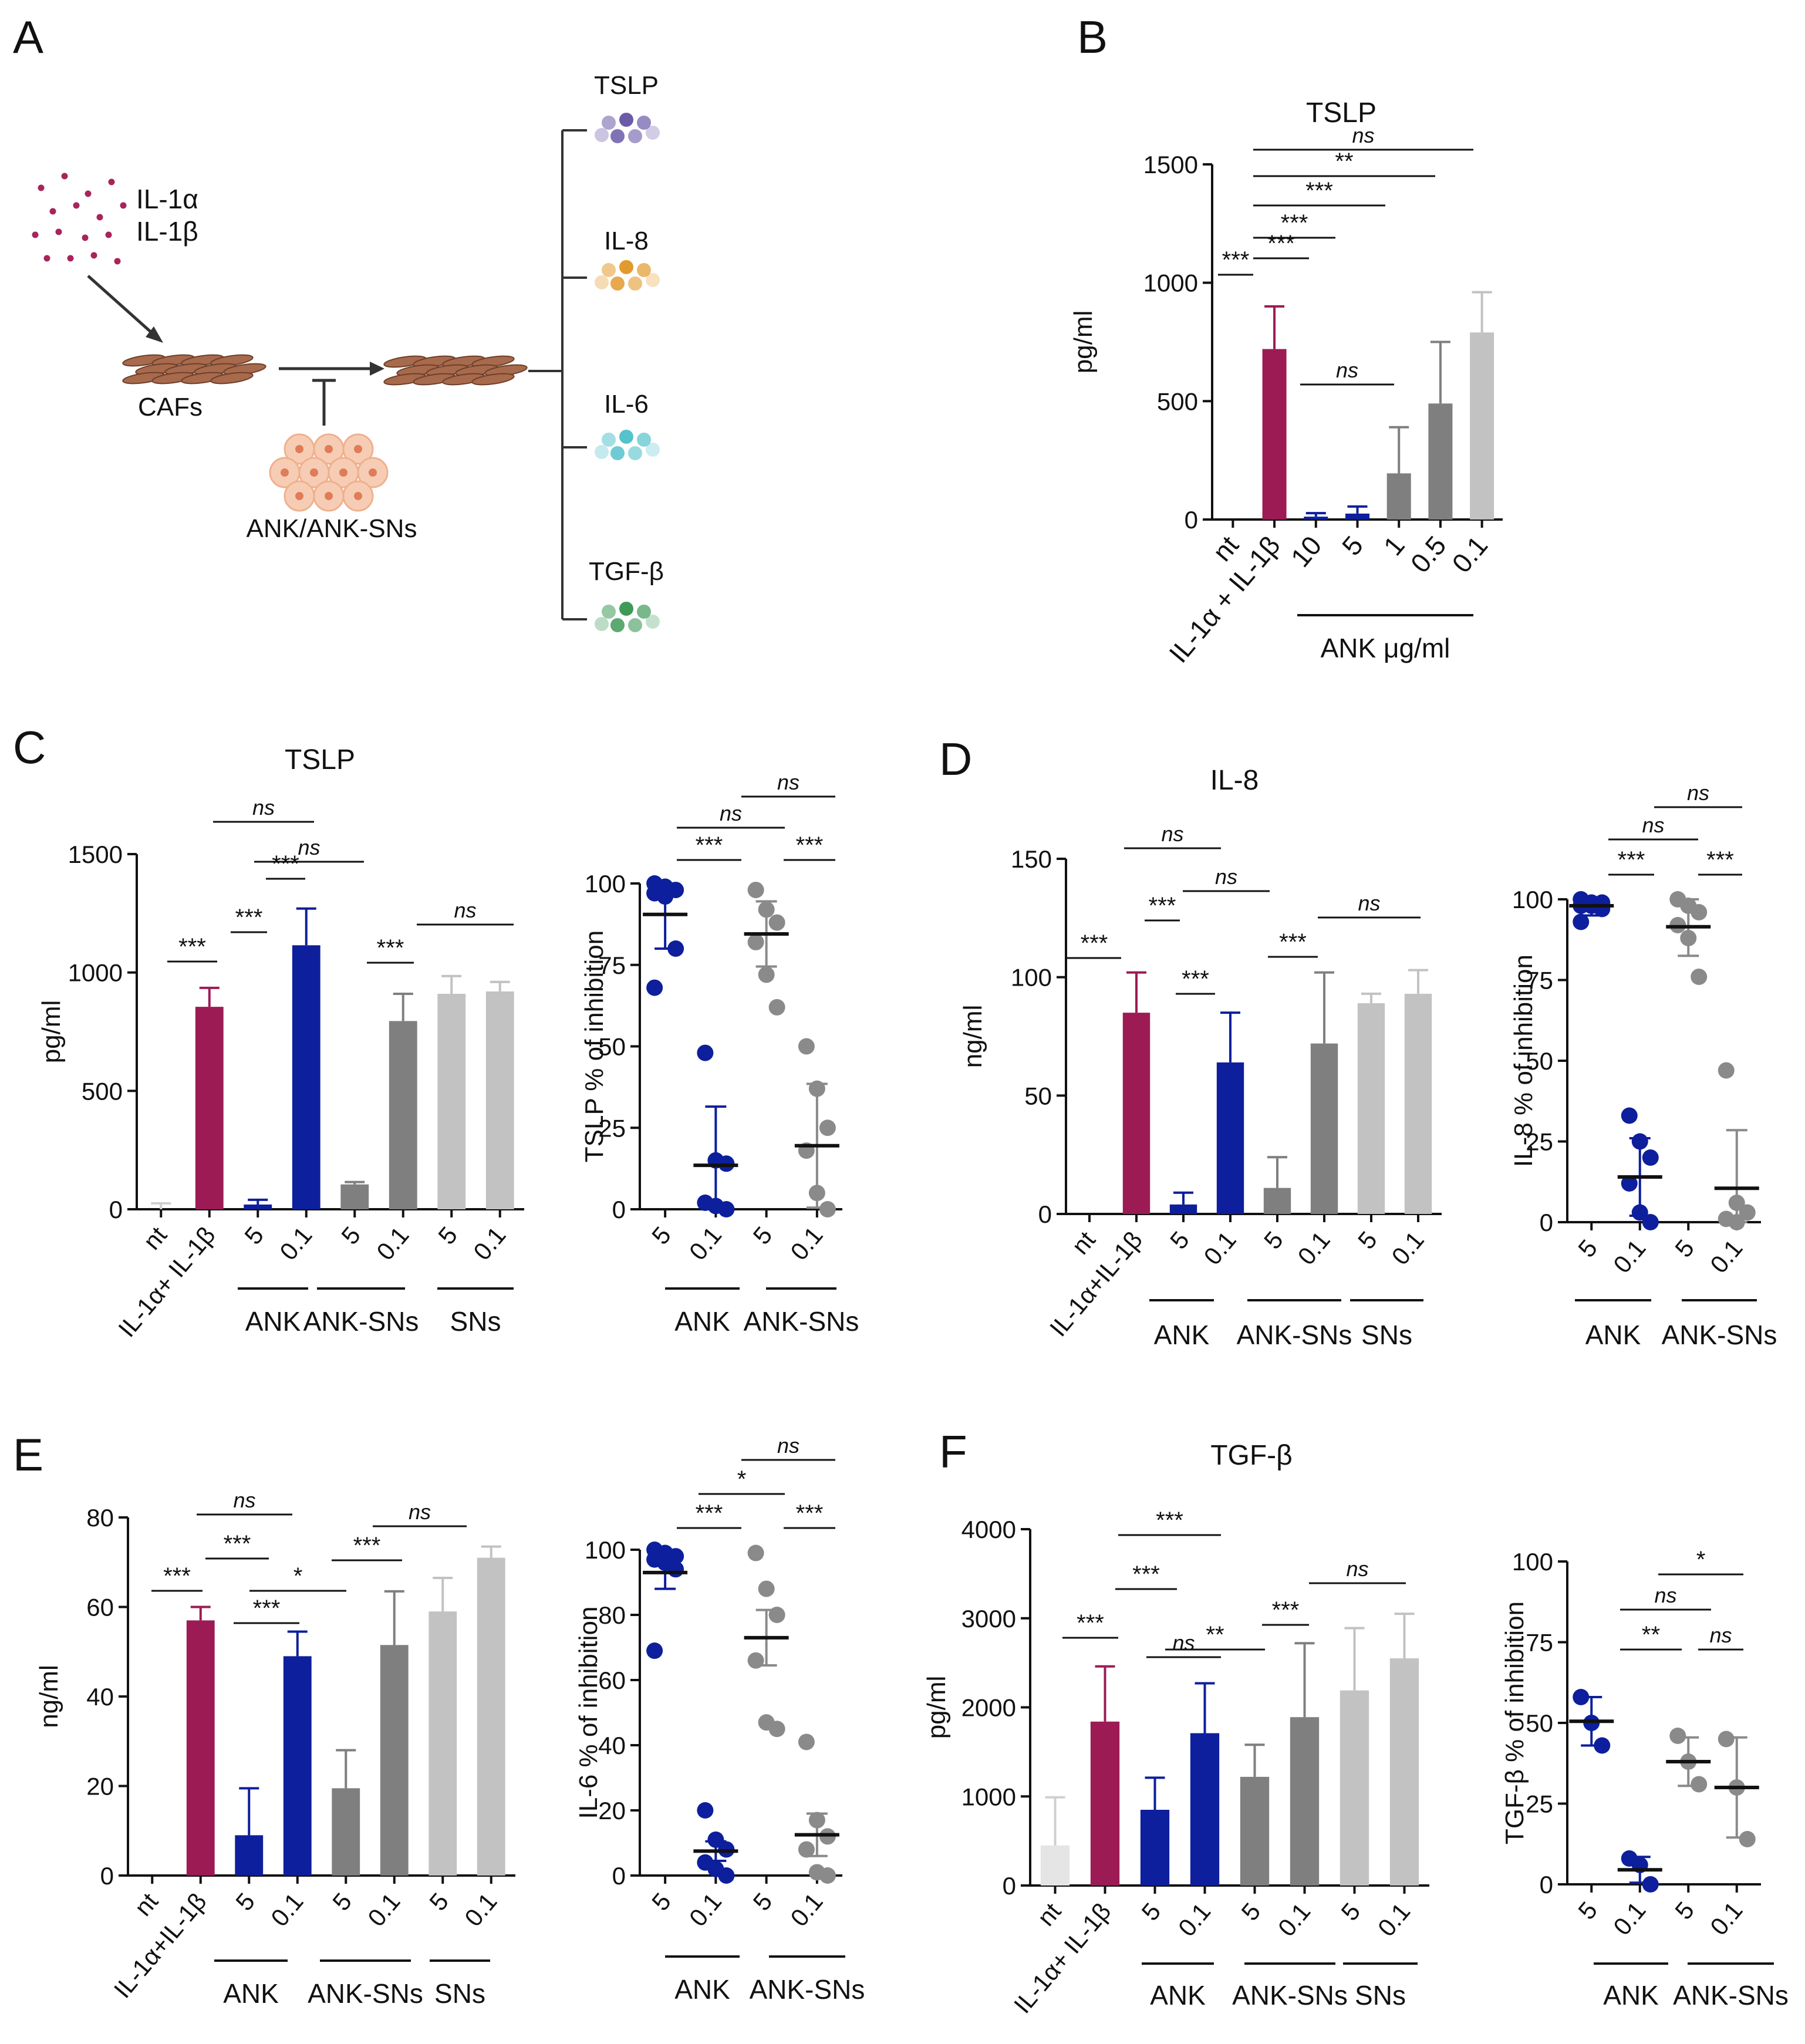 This screenshot has width=1805, height=2044. Describe the element at coordinates (167, 199) in the screenshot. I see `cytokine-label-il1a: IL-1α` at that location.